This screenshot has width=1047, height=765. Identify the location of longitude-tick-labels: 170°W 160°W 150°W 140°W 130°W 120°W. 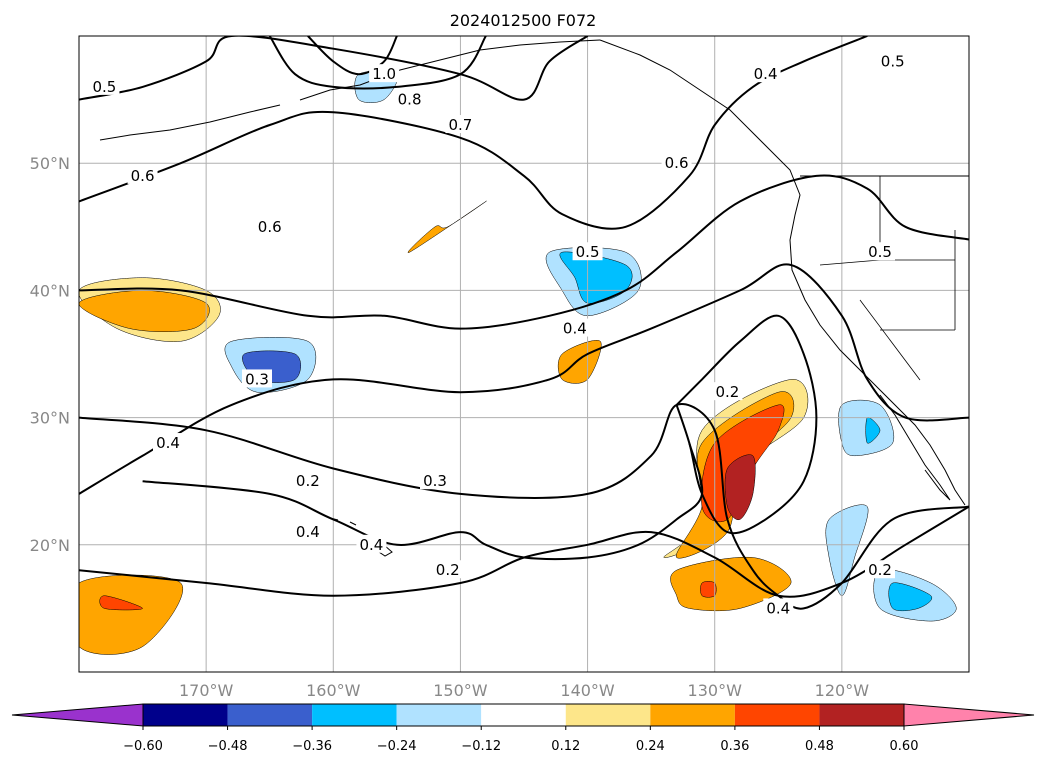
(524, 690).